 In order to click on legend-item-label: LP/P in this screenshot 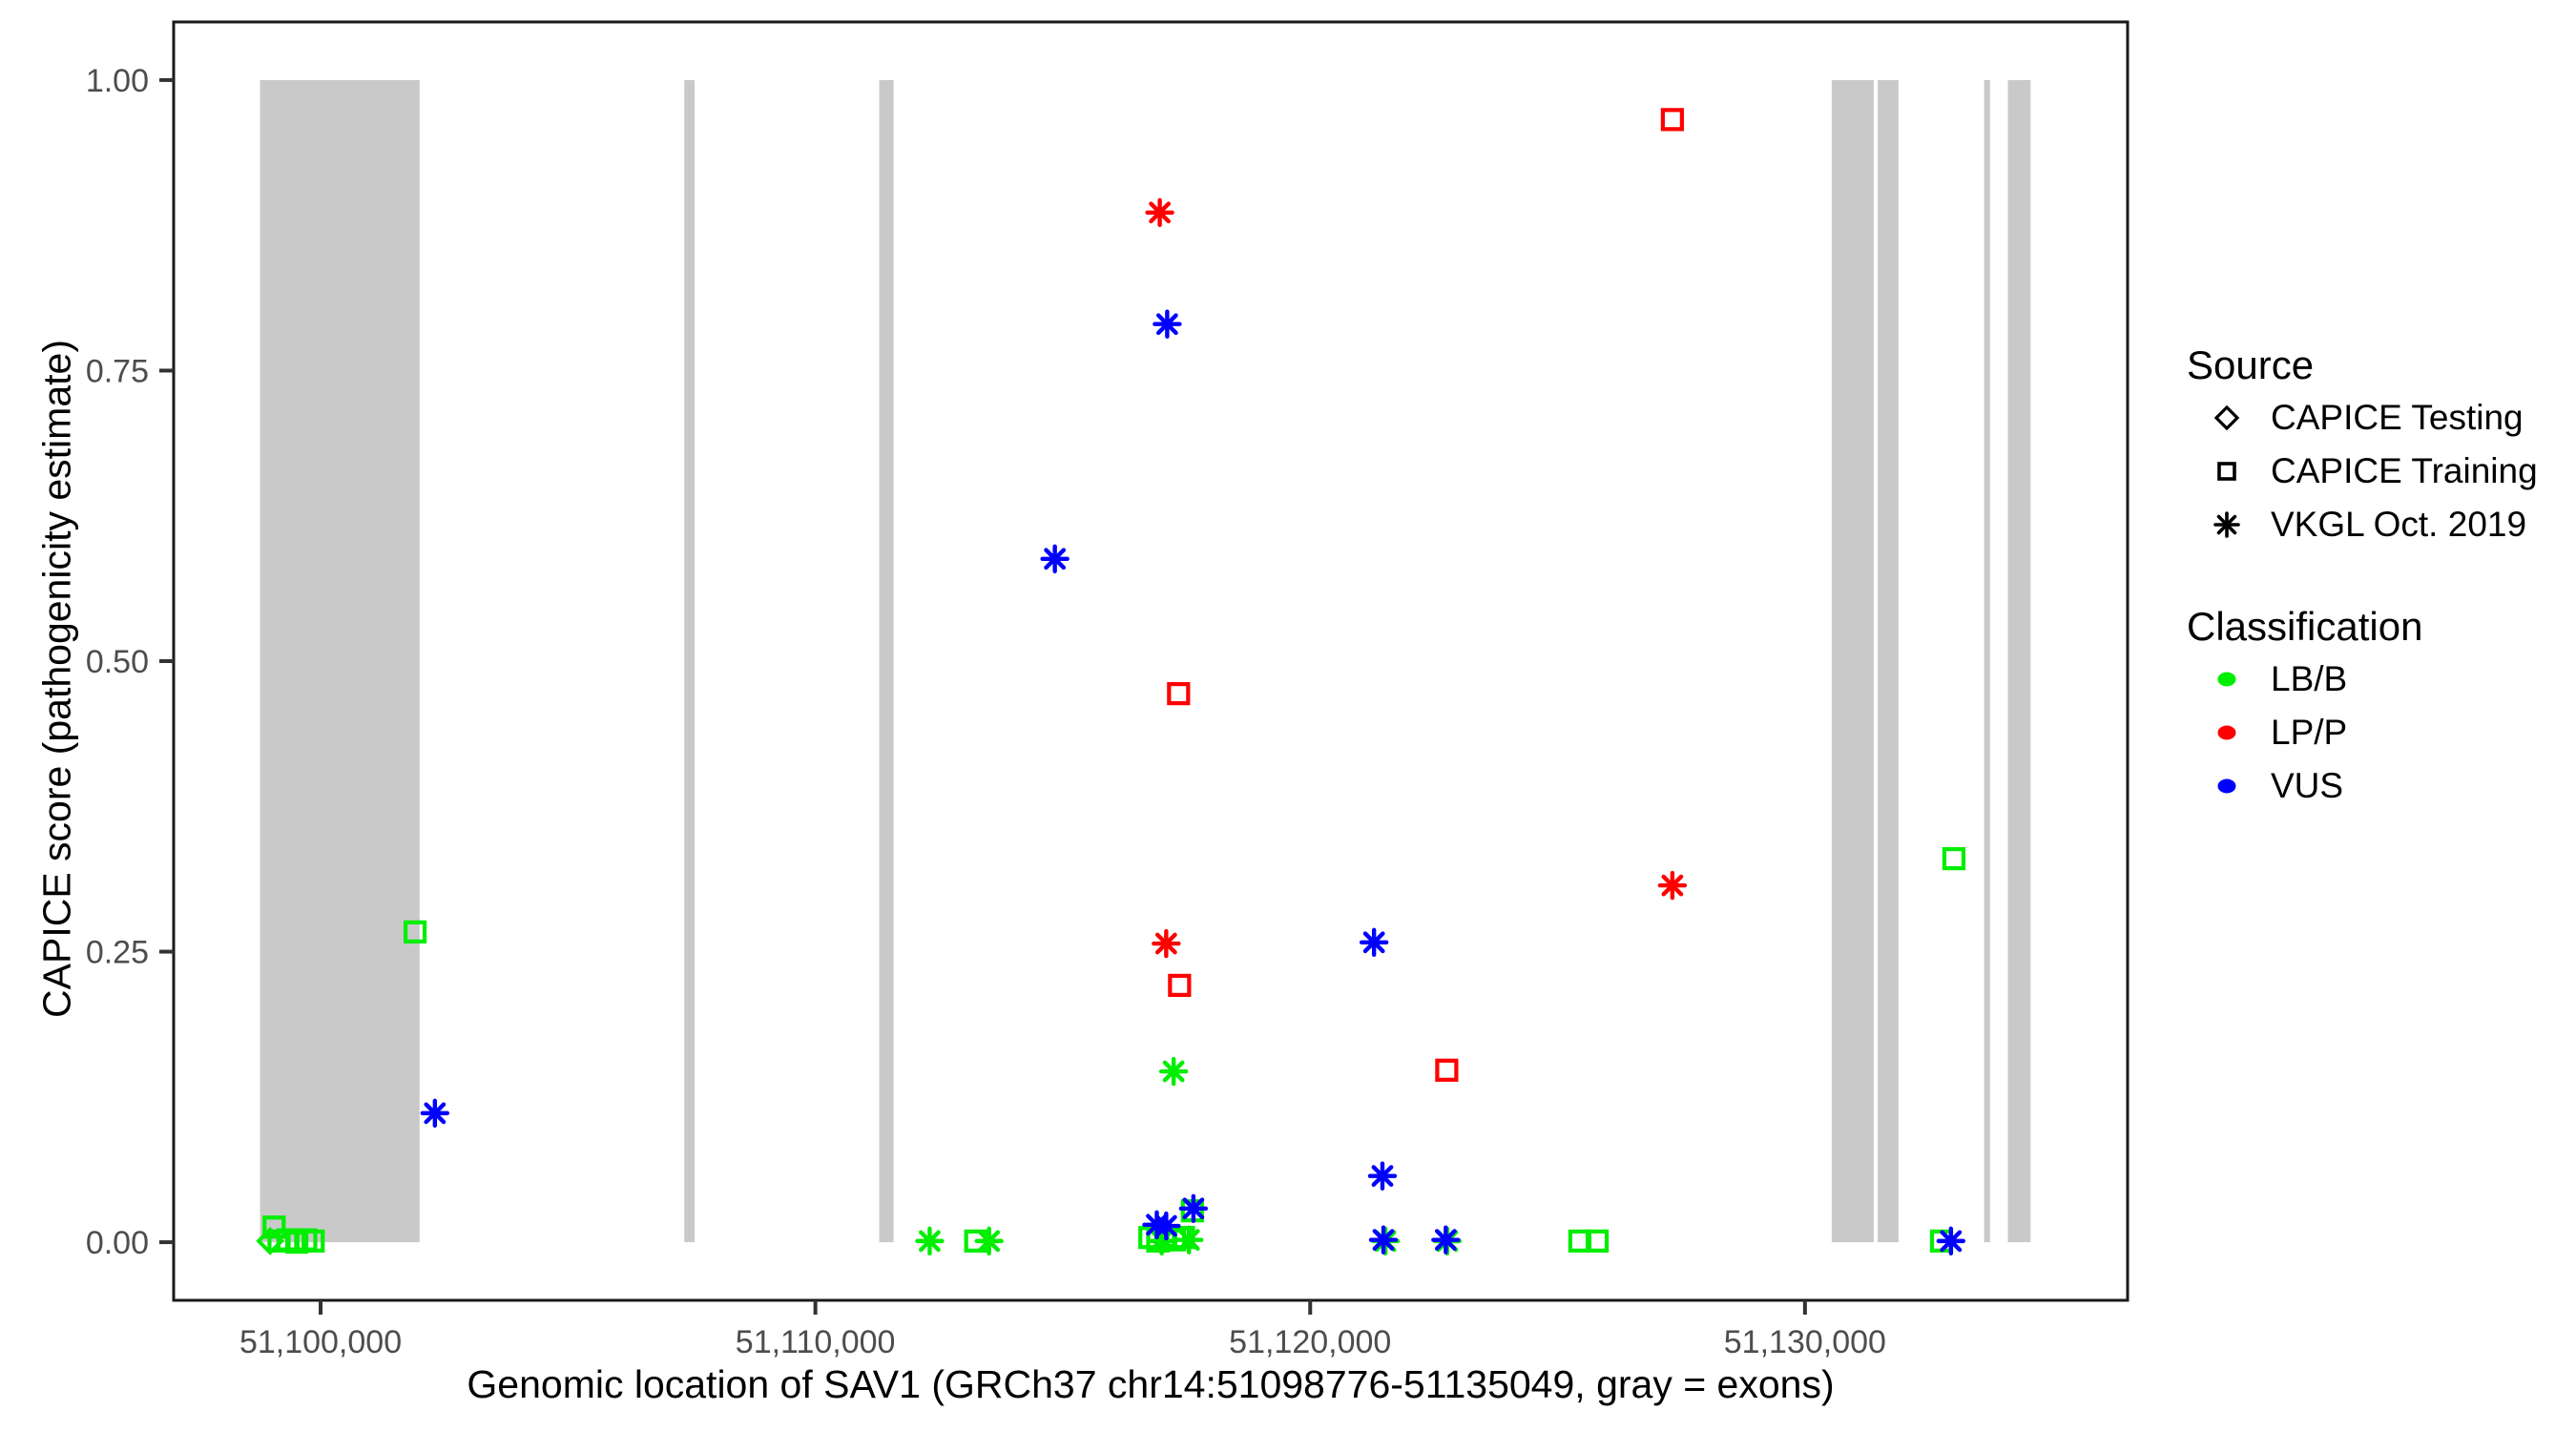, I will do `click(2309, 732)`.